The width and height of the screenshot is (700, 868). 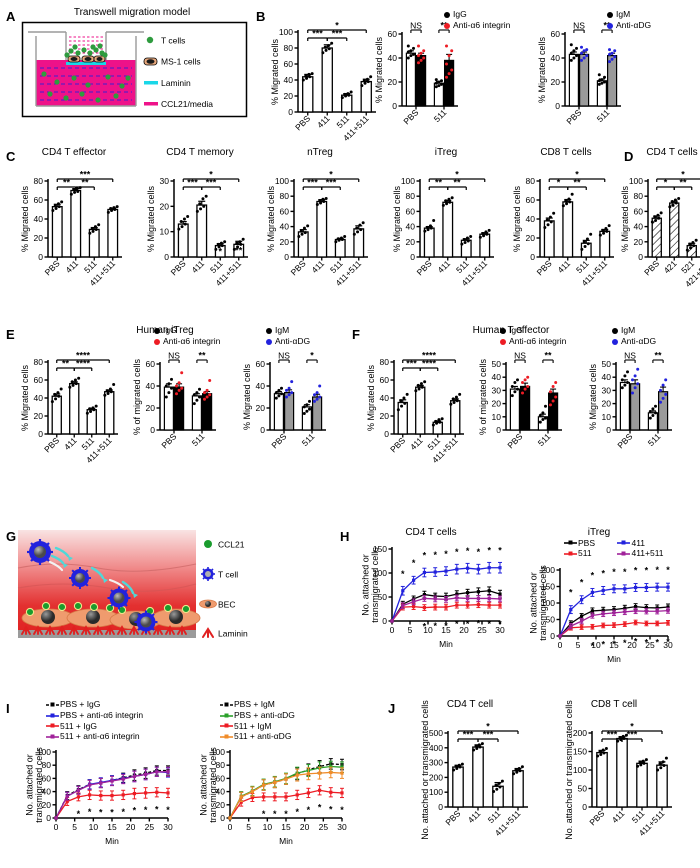 What do you see at coordinates (570, 543) in the screenshot?
I see `legend-line-icon` at bounding box center [570, 543].